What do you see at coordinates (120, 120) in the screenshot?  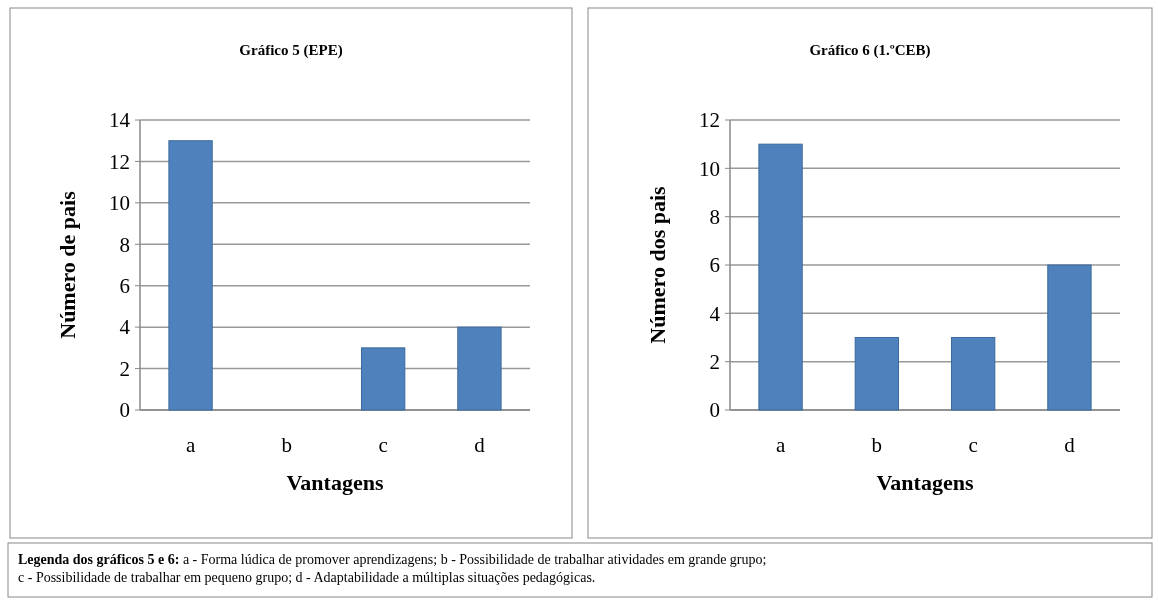 I see `y-tick-label: 14` at bounding box center [120, 120].